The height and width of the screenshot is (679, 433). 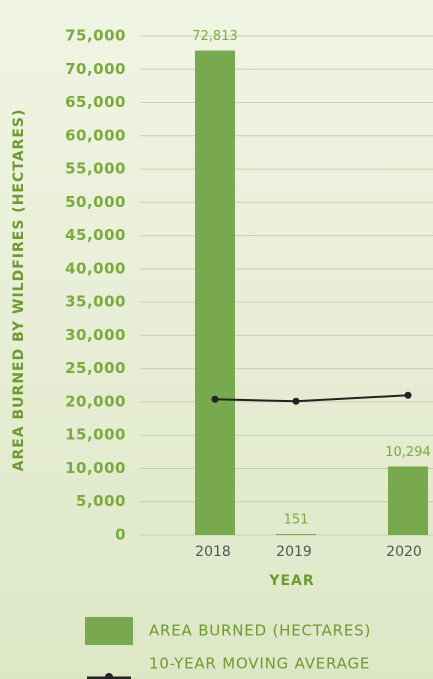 I want to click on y-tick-label: 50,000, so click(x=95, y=202).